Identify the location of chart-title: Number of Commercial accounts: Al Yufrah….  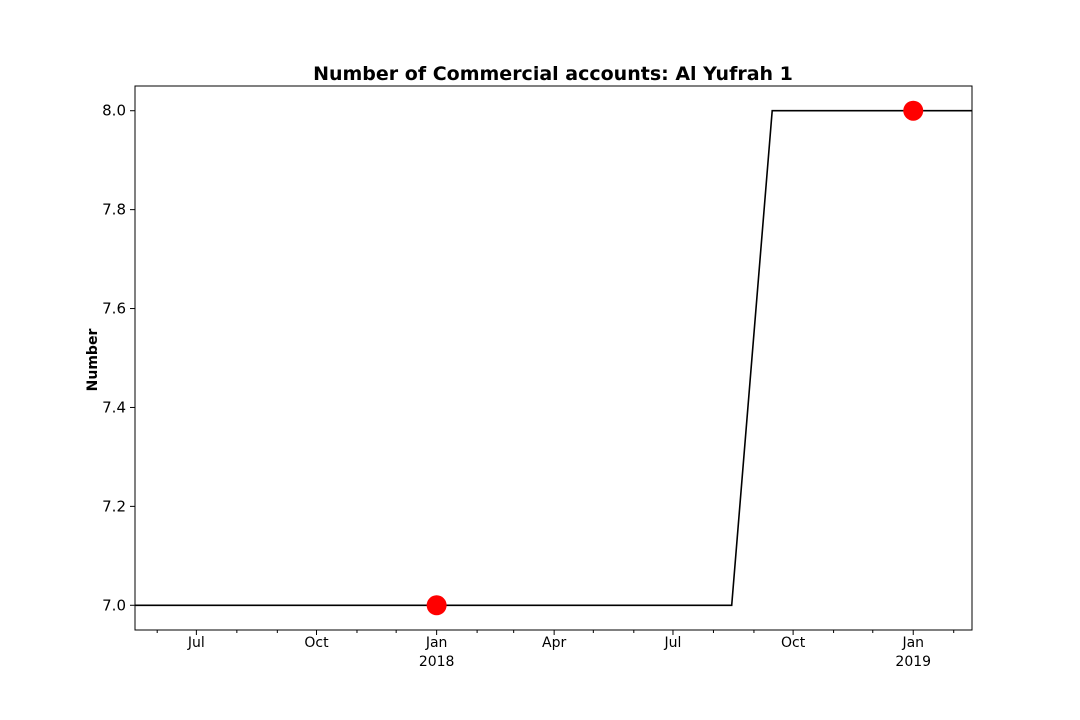
(553, 74).